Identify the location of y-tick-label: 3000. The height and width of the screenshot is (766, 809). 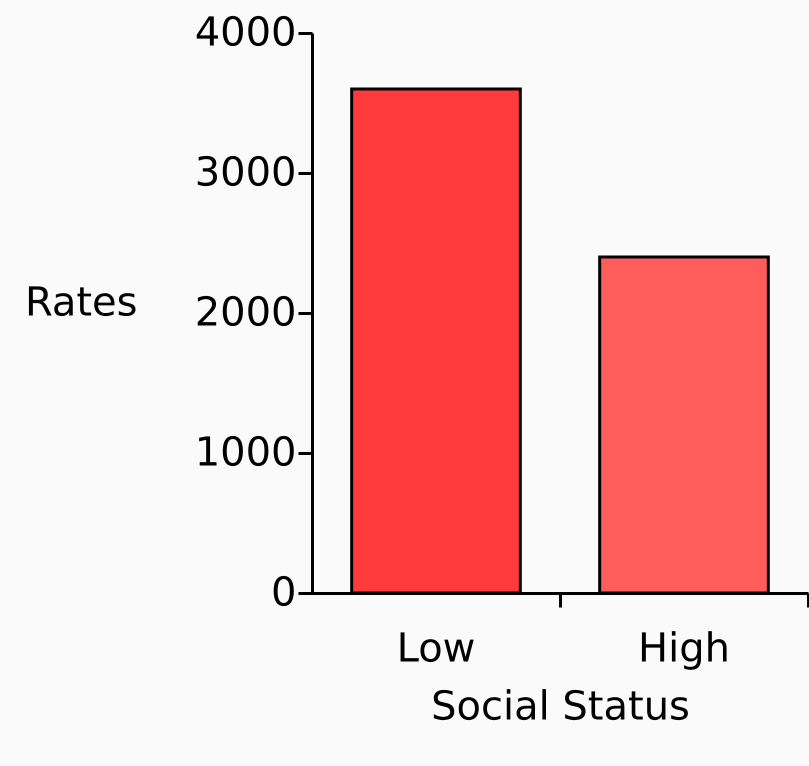
(245, 173).